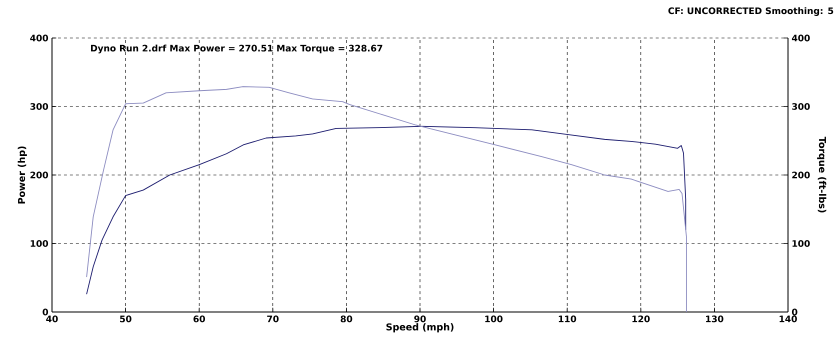  I want to click on y-tick-label: 300, so click(39, 106).